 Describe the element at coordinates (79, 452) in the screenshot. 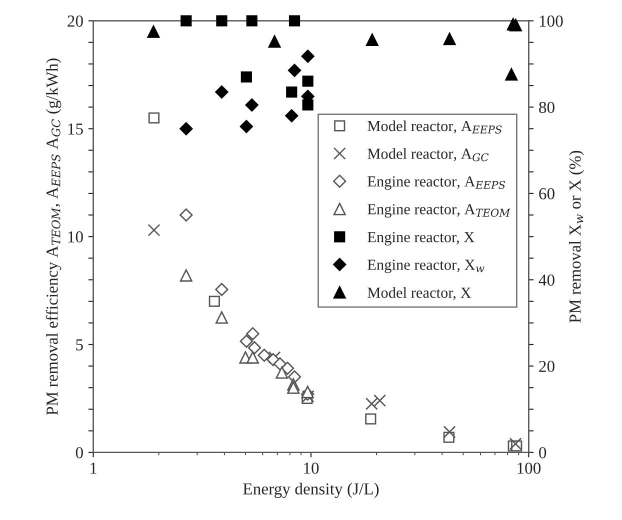

I see `y-tick-label: 0` at that location.